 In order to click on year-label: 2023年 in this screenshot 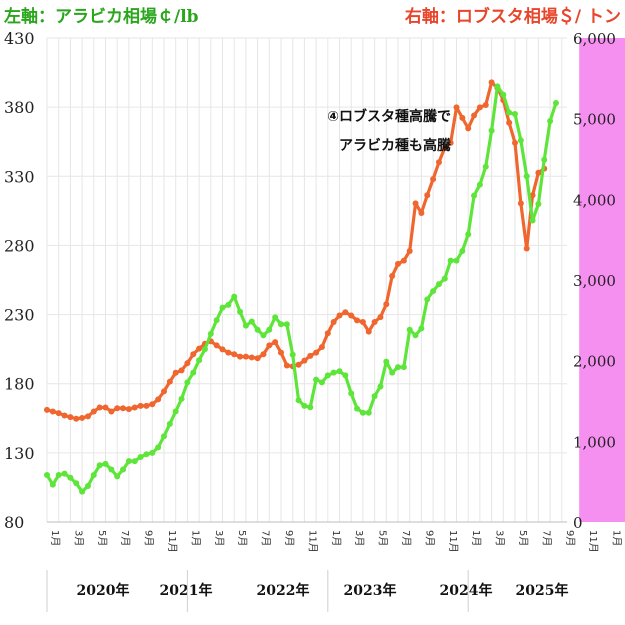, I will do `click(370, 590)`.